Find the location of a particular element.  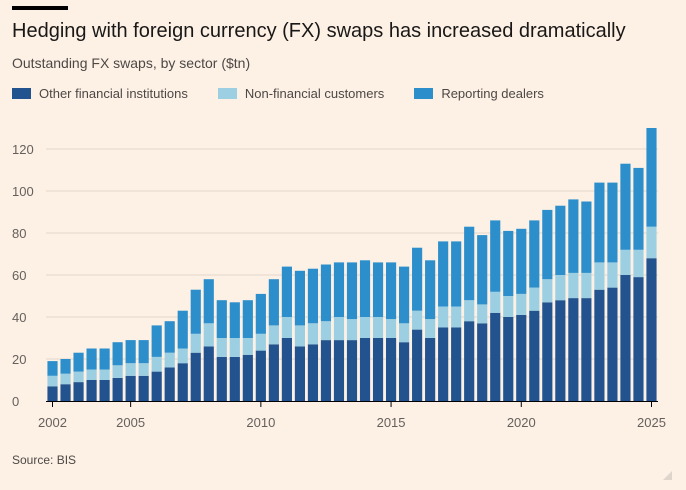

x-tick-label: 2025 is located at coordinates (651, 422).